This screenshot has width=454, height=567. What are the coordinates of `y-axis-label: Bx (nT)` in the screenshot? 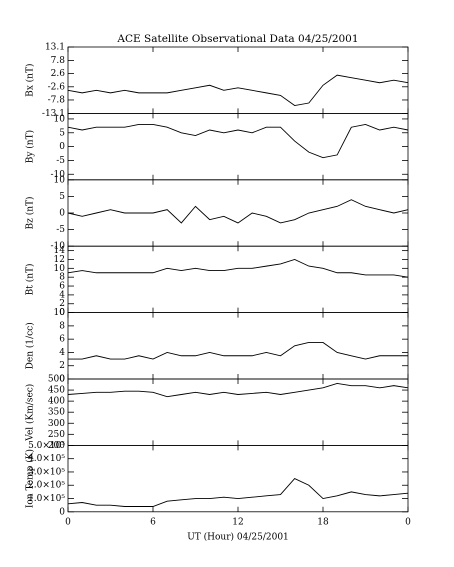 It's located at (30, 80).